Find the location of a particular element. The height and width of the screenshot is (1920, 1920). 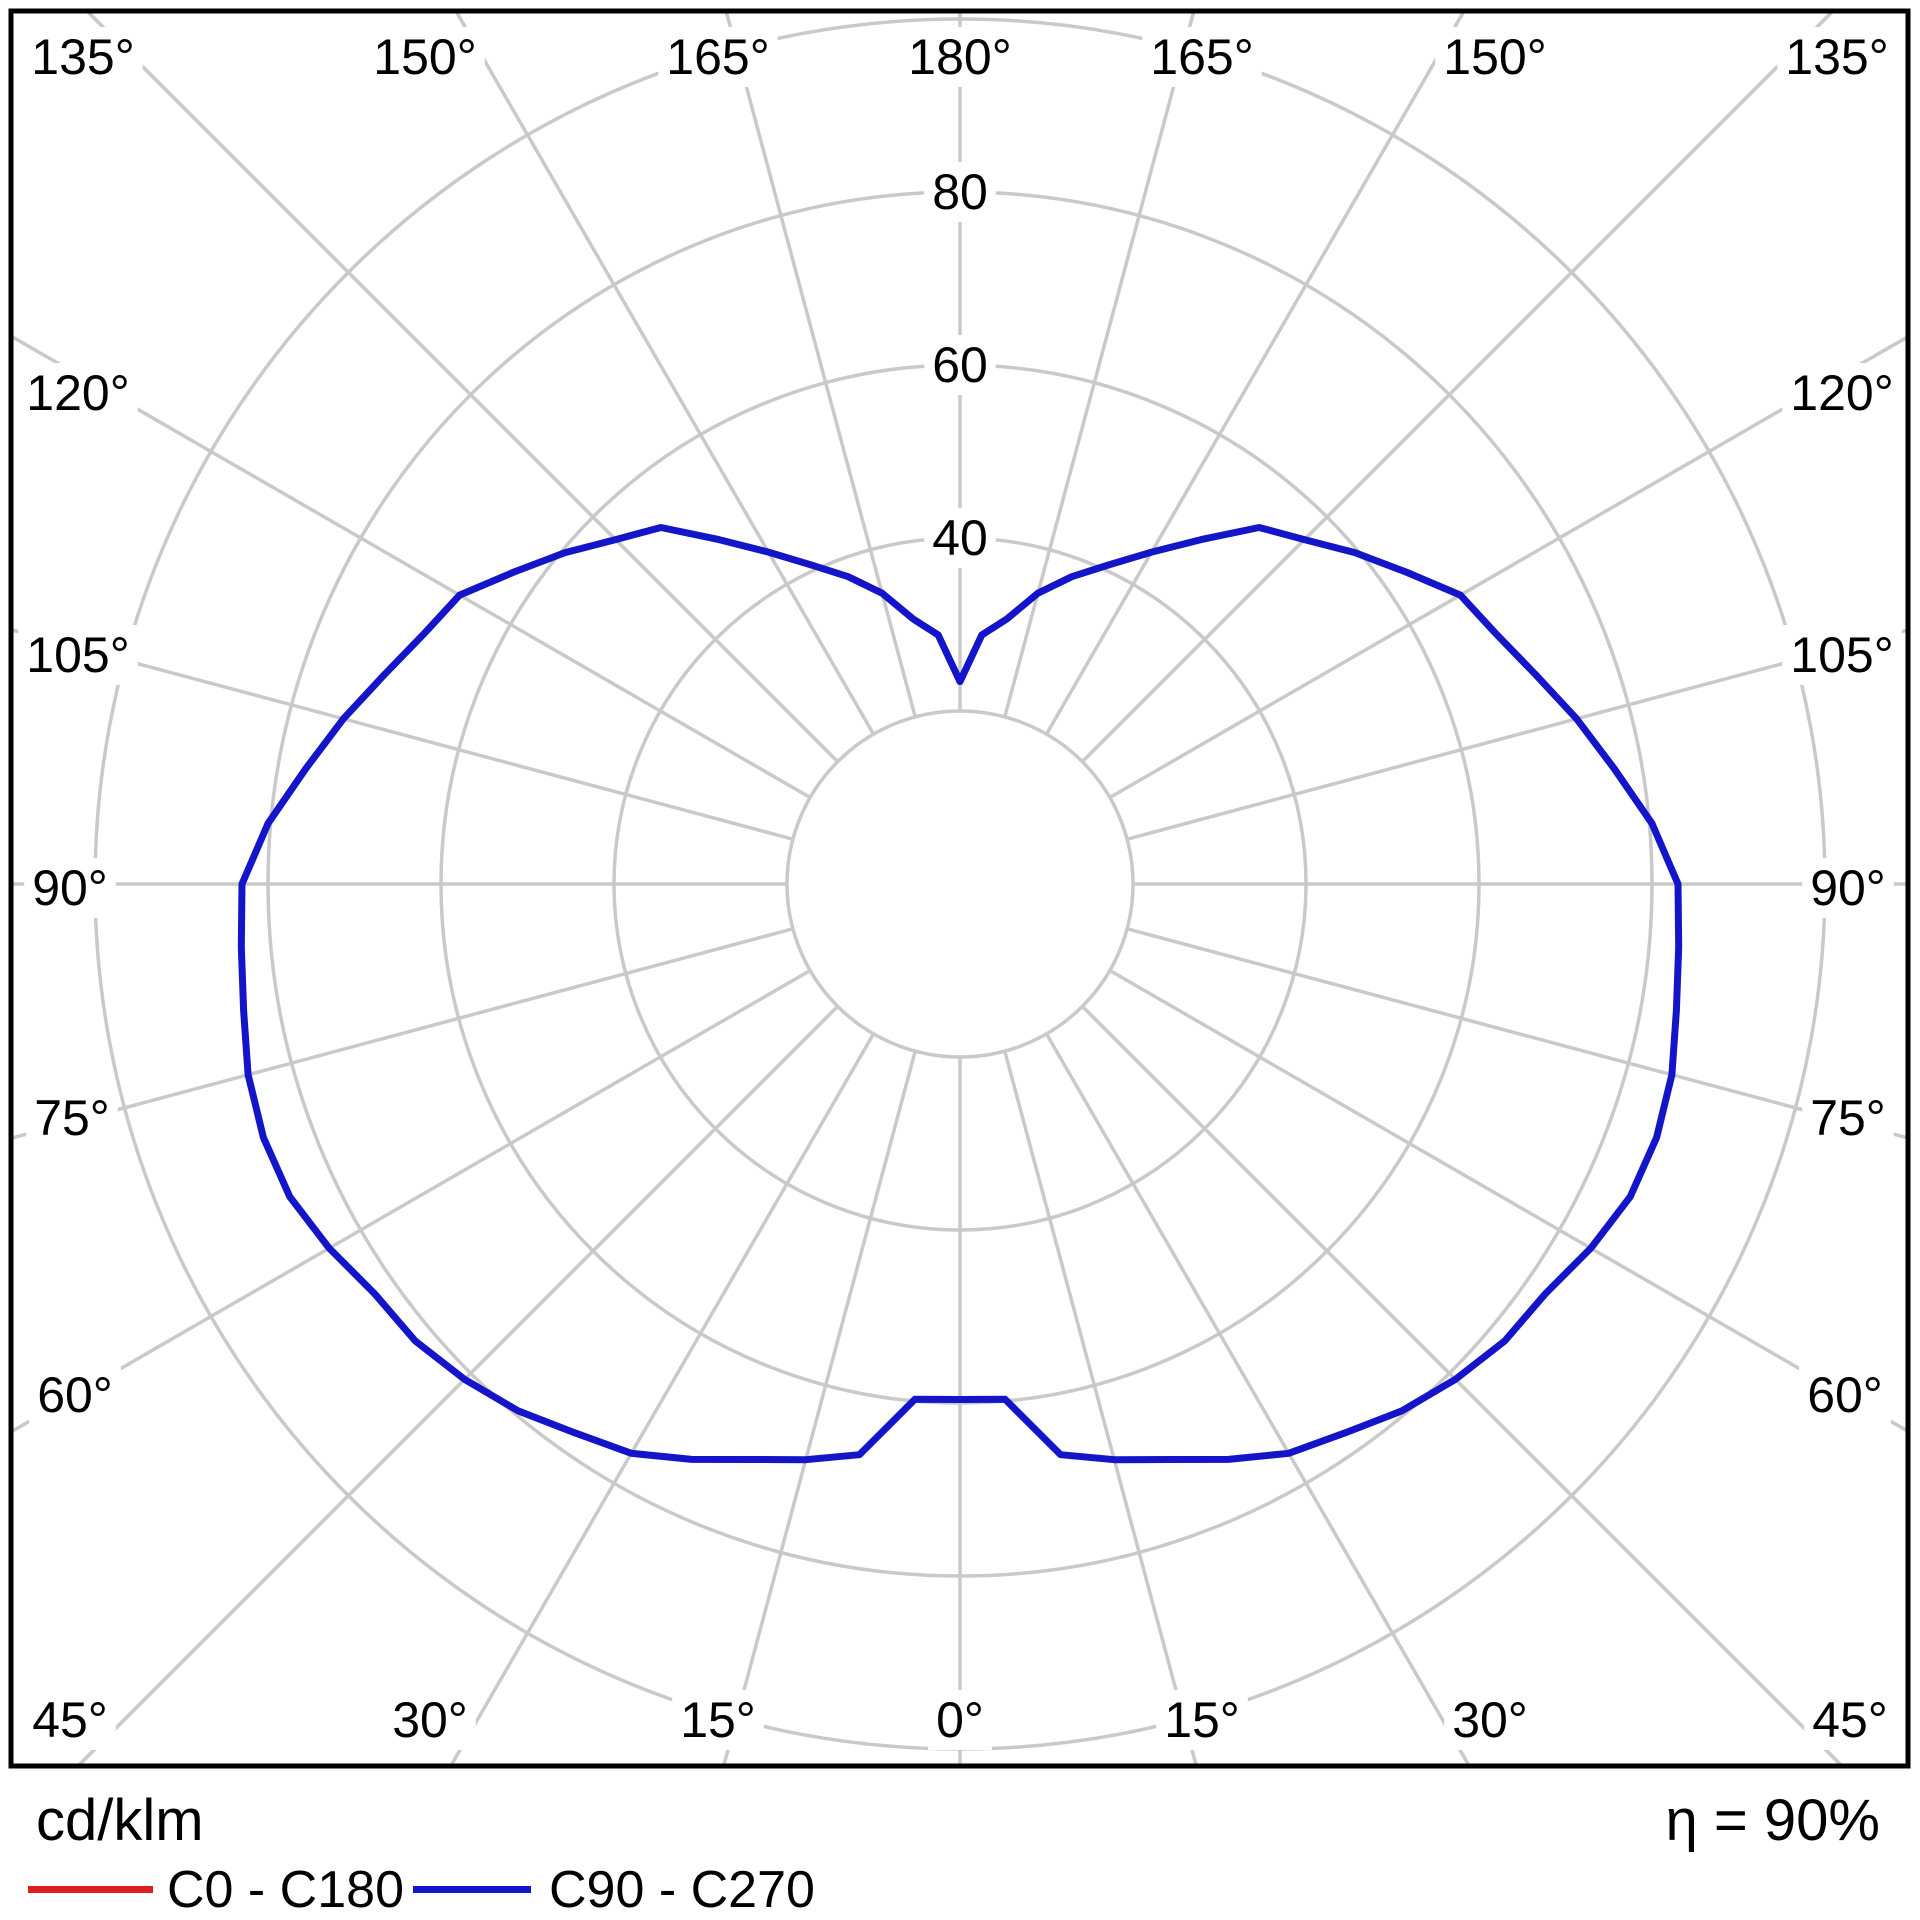

legend-label-c90-c270: C90 - C270 is located at coordinates (682, 1890).